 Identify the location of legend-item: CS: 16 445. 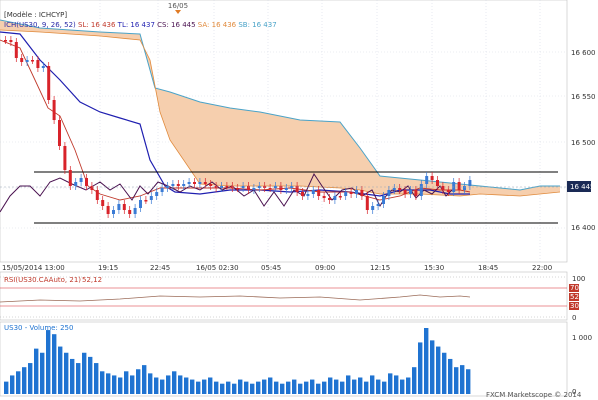
(175, 25).